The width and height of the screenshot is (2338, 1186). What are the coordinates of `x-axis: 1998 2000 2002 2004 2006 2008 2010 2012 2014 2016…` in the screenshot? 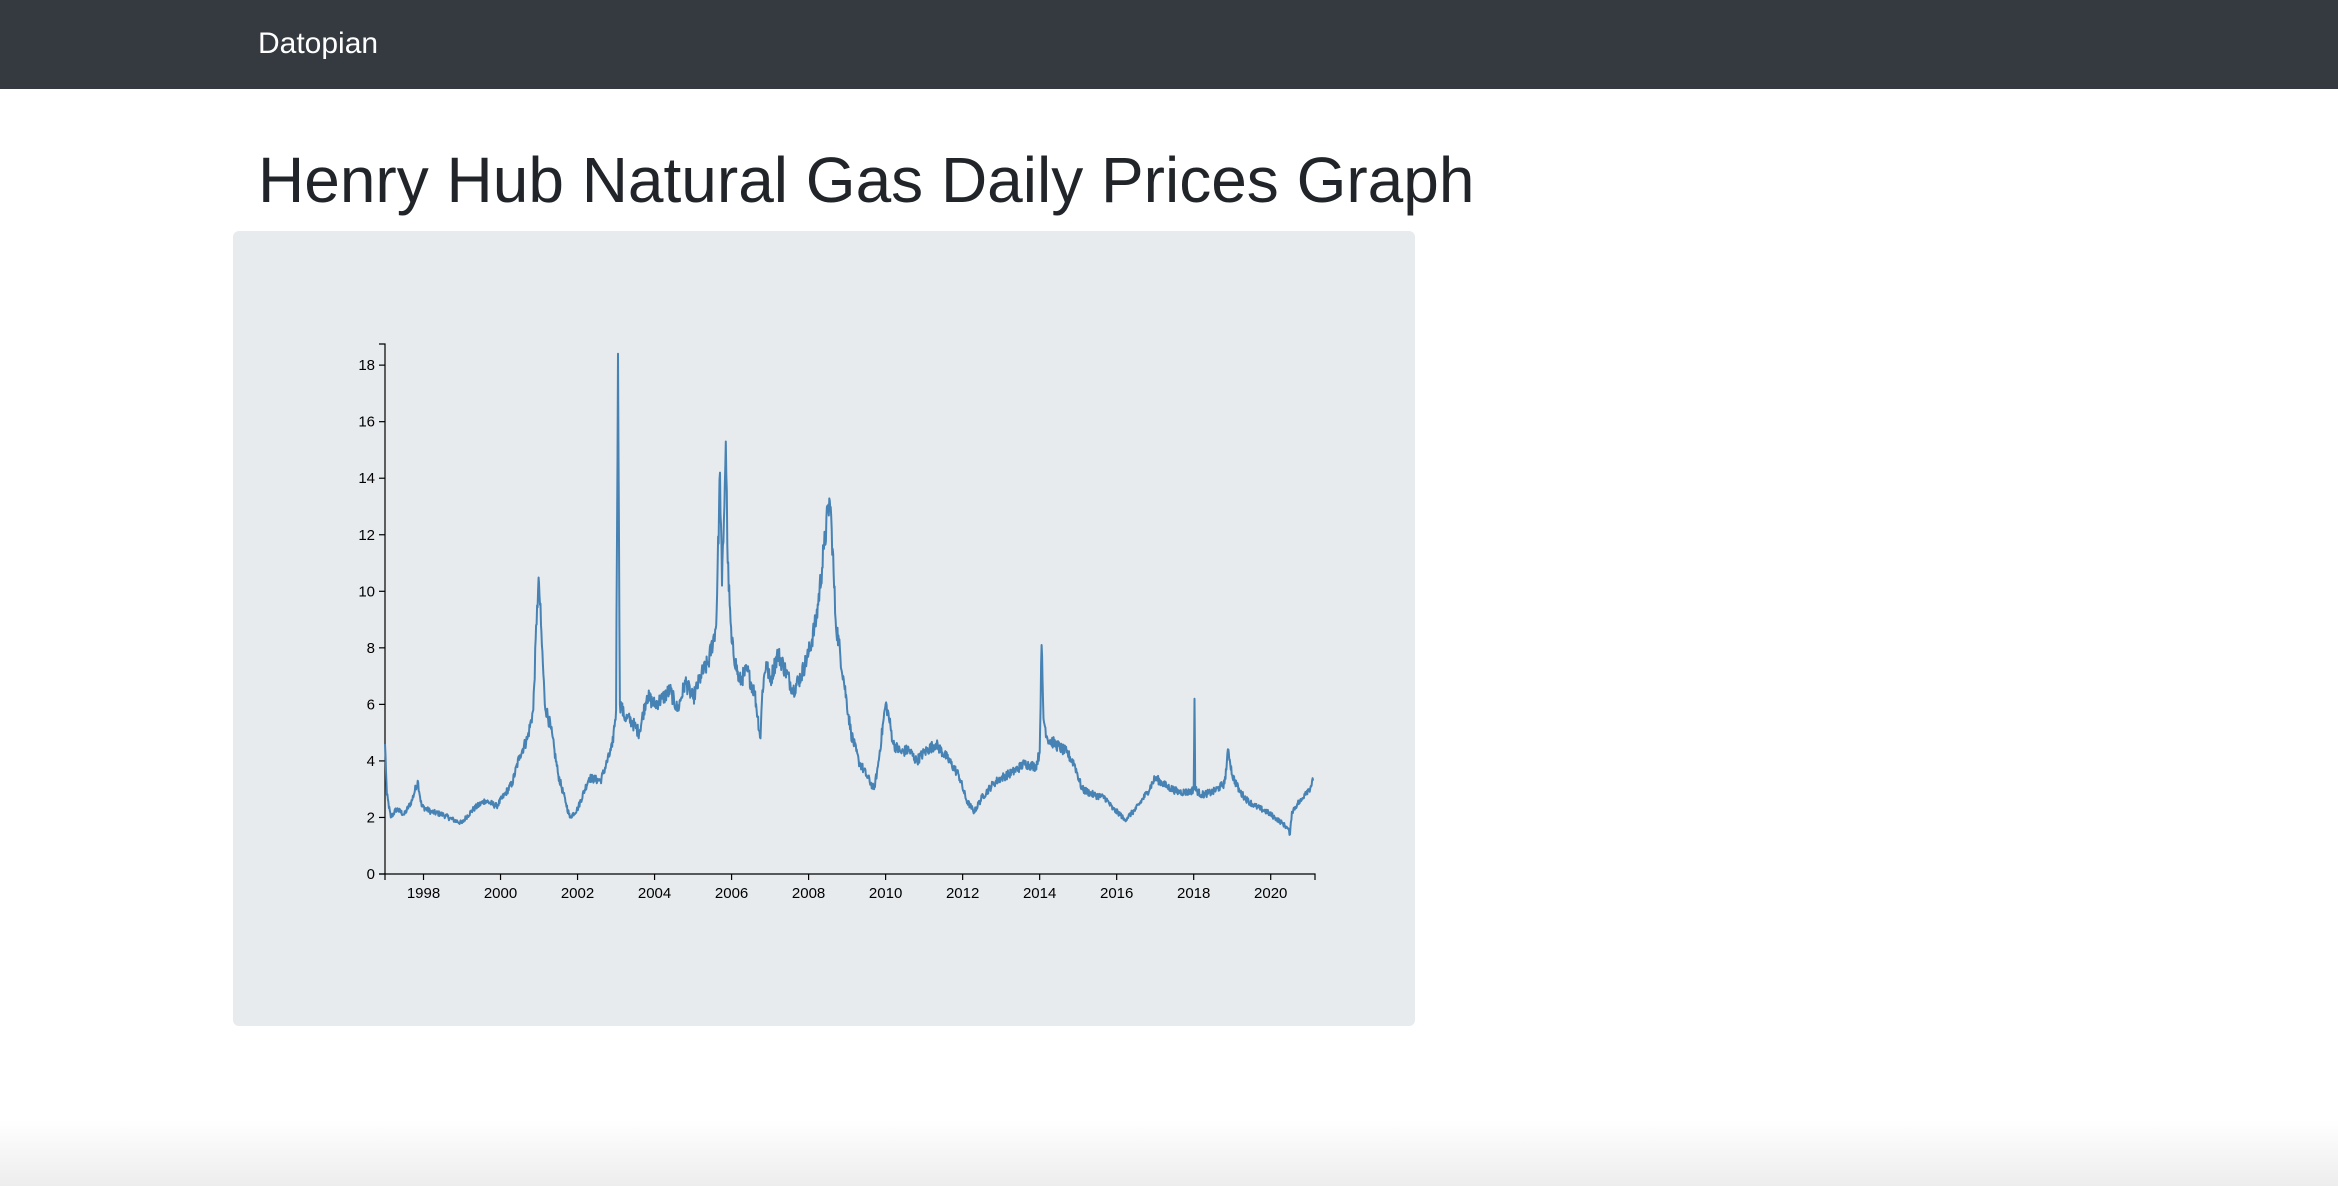 It's located at (850, 887).